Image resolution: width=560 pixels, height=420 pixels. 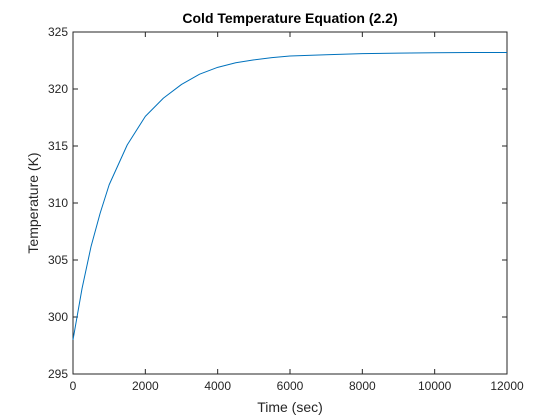 I want to click on x-tick-label: 6000, so click(x=290, y=386).